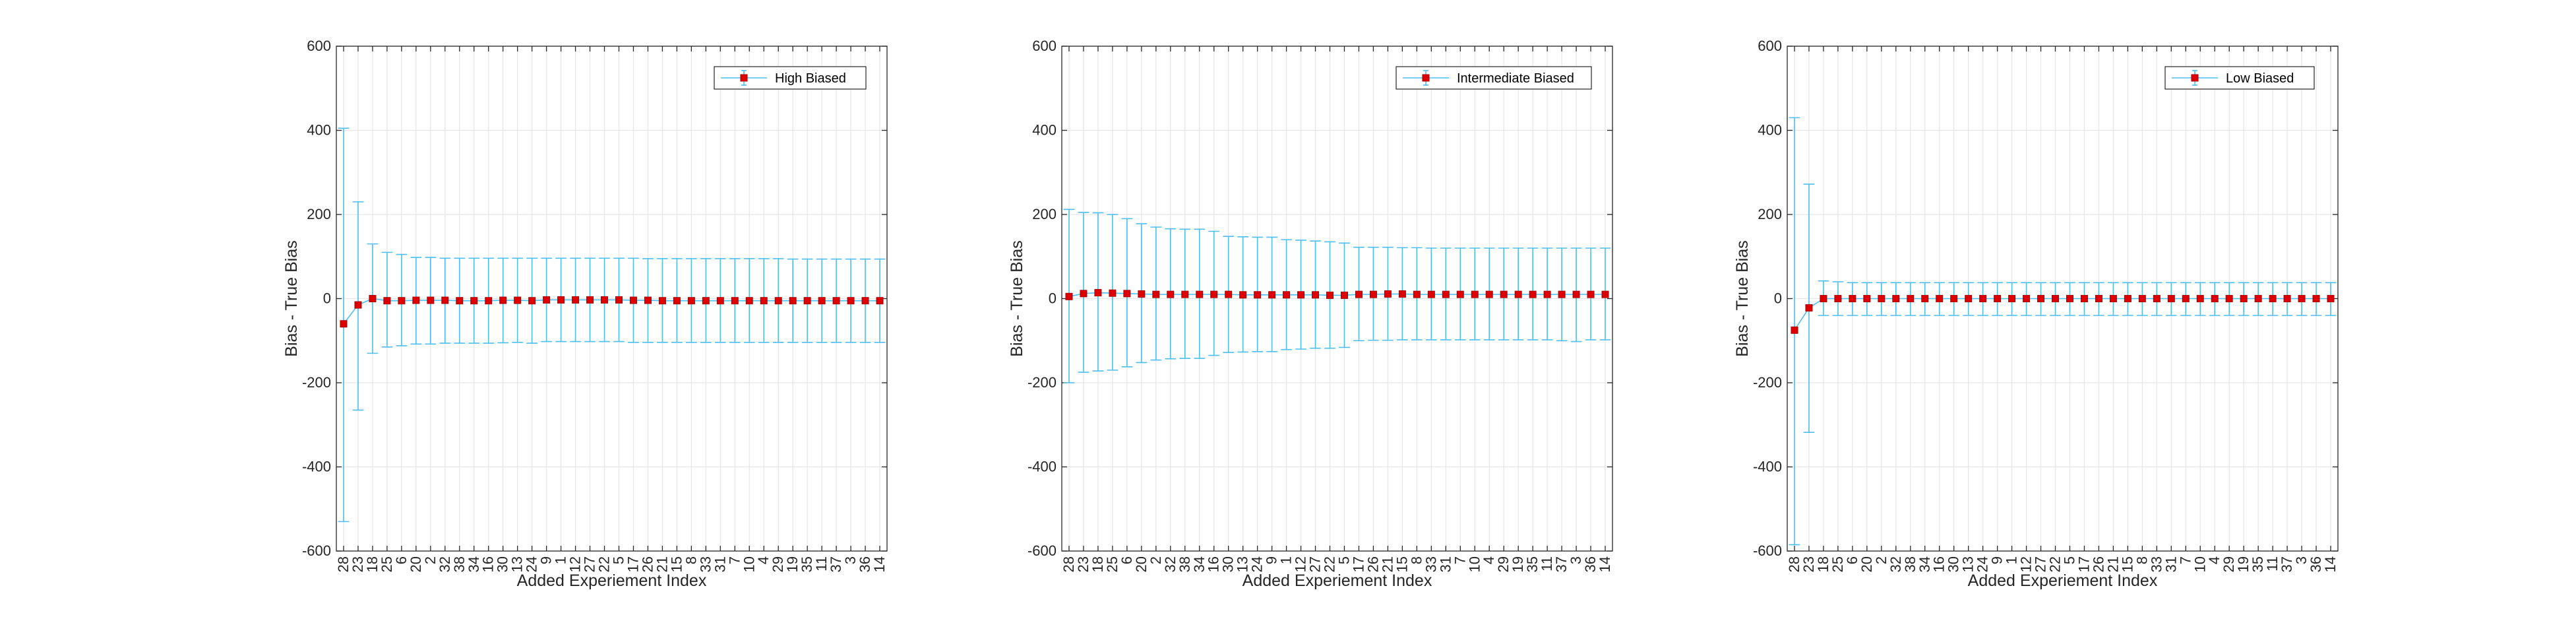 This screenshot has width=2576, height=619. I want to click on x-tick-label: 12, so click(575, 564).